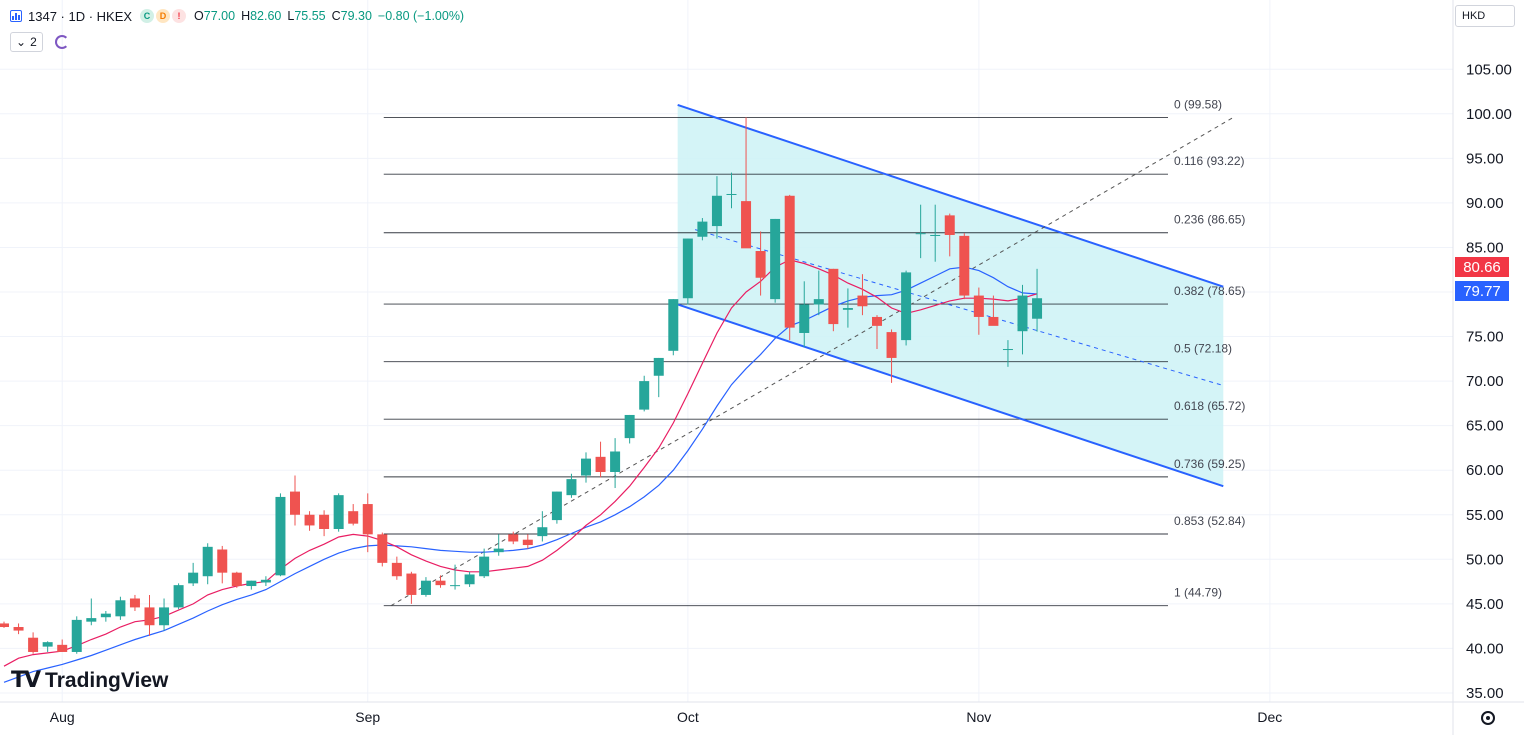 Image resolution: width=1524 pixels, height=735 pixels. Describe the element at coordinates (1485, 515) in the screenshot. I see `y-tick-label: 55.00` at that location.